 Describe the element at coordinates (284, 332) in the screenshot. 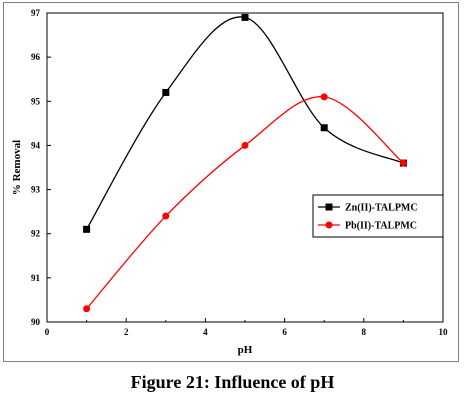

I see `x-tick-label: 6` at that location.